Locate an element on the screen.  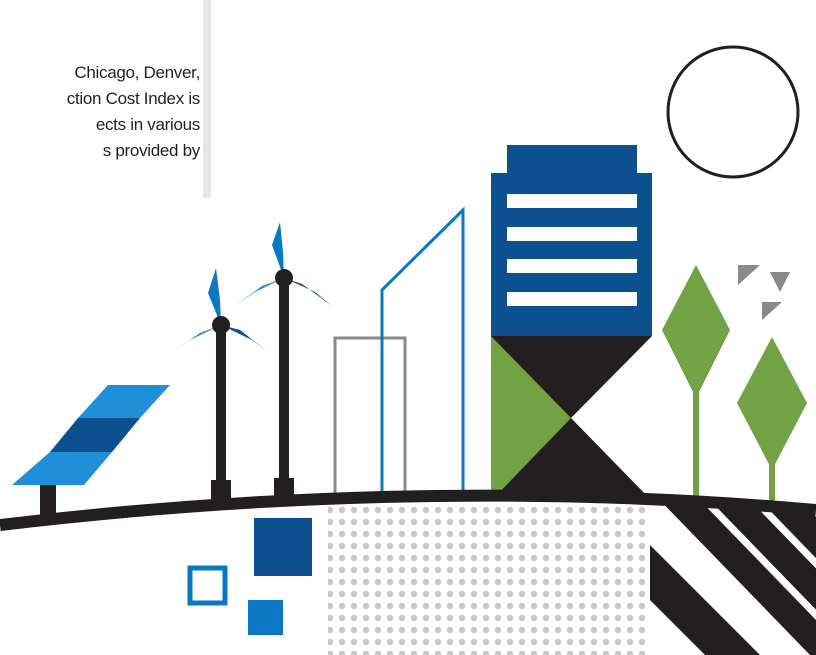
hill-outline is located at coordinates (408, 510).